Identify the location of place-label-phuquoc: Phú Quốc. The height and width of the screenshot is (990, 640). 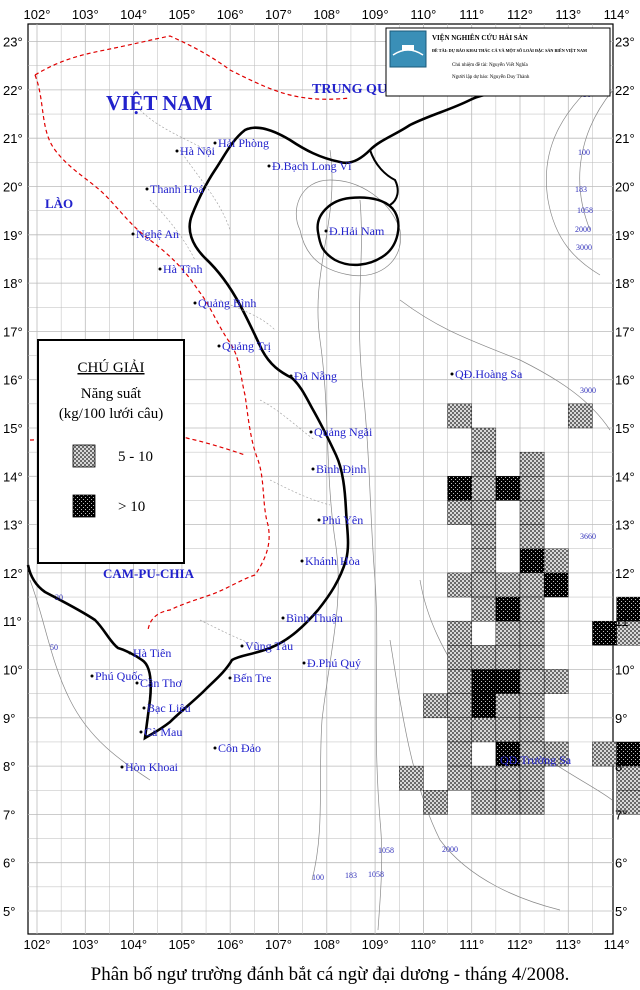
(119, 676).